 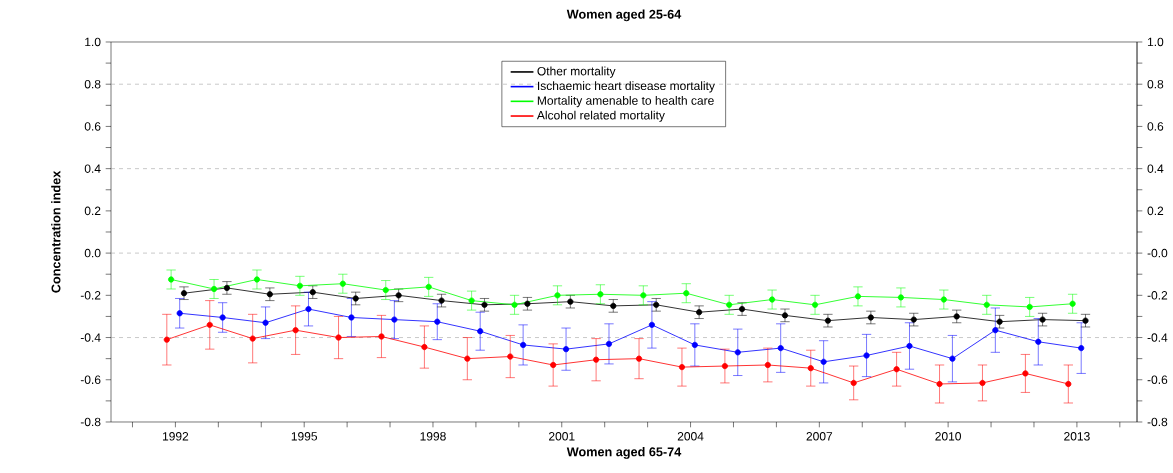 What do you see at coordinates (1155, 126) in the screenshot?
I see `y2-tick-label: 0.6` at bounding box center [1155, 126].